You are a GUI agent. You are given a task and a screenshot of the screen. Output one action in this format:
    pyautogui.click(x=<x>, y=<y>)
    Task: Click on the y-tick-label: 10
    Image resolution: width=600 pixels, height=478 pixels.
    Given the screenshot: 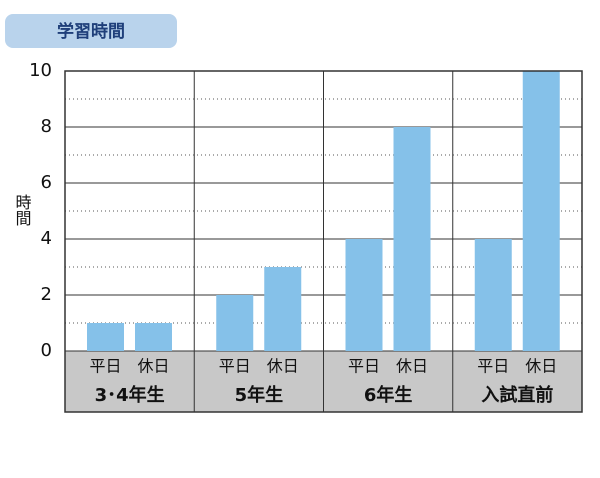 What is the action you would take?
    pyautogui.click(x=40, y=70)
    